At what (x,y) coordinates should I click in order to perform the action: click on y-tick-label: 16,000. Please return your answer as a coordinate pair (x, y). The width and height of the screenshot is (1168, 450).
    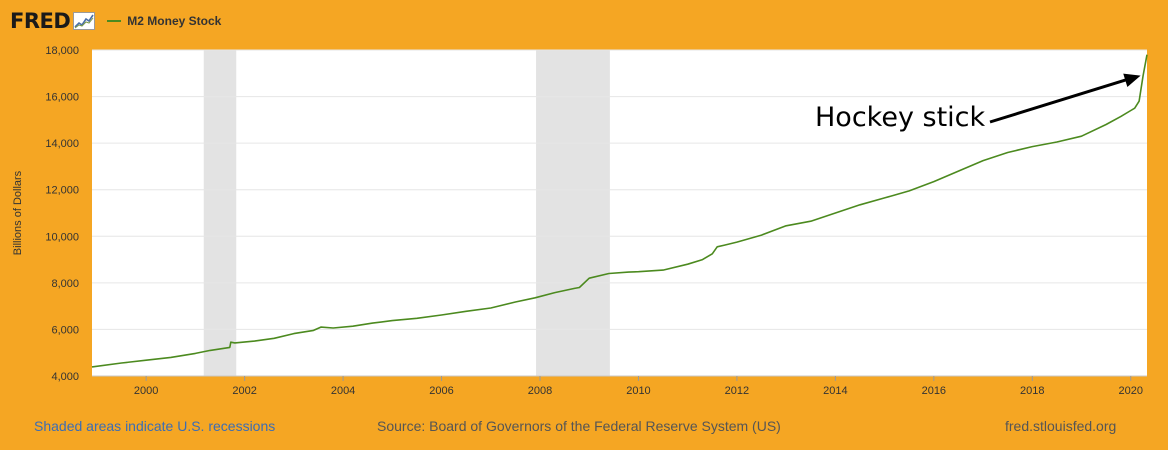
    Looking at the image, I should click on (62, 98).